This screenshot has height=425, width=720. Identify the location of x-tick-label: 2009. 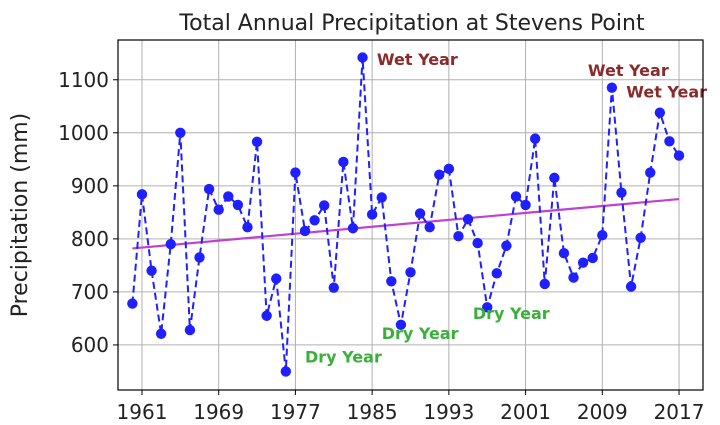
(602, 412).